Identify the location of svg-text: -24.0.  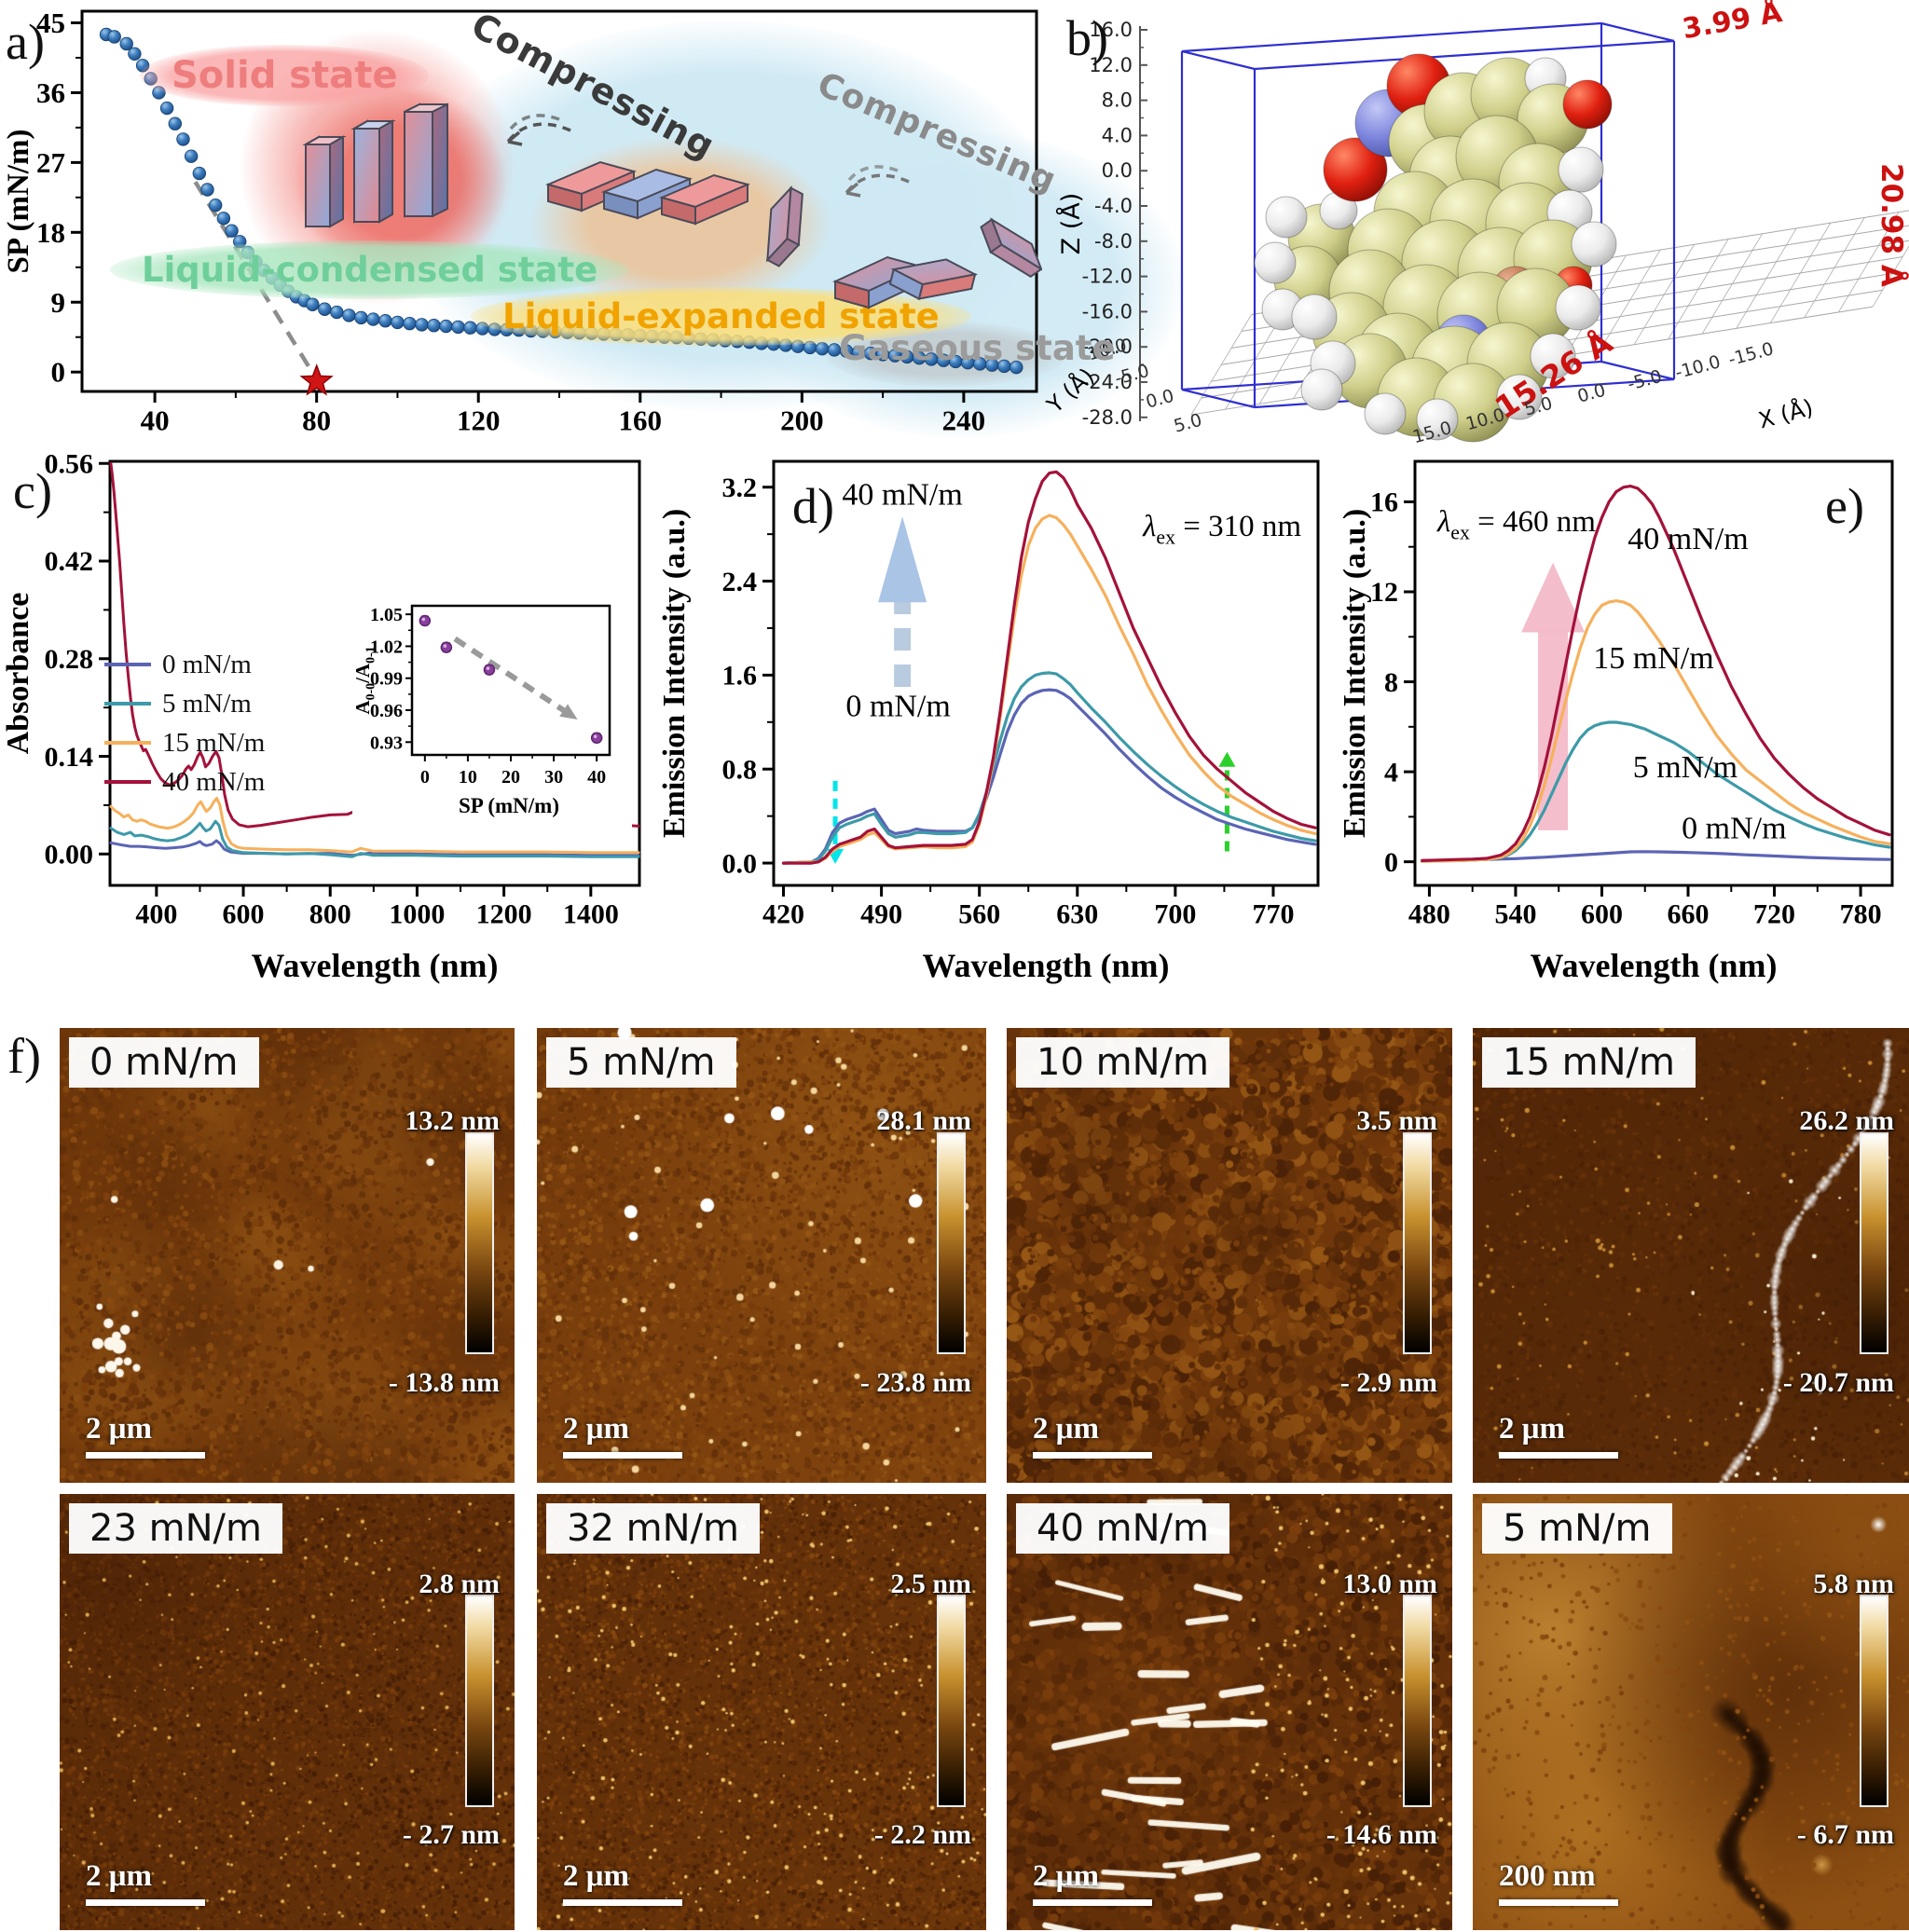
(1107, 382).